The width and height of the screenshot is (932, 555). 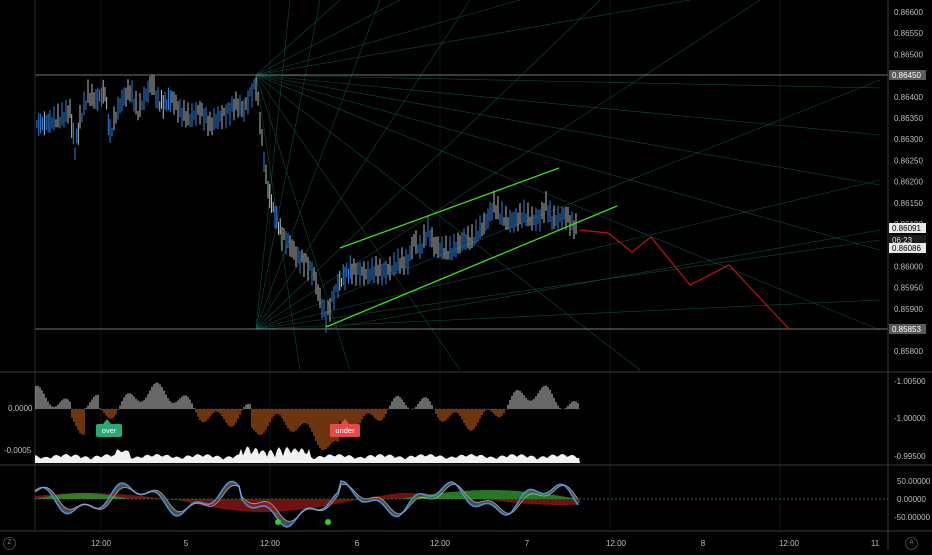 I want to click on price-tick: 0.86200, so click(x=908, y=182).